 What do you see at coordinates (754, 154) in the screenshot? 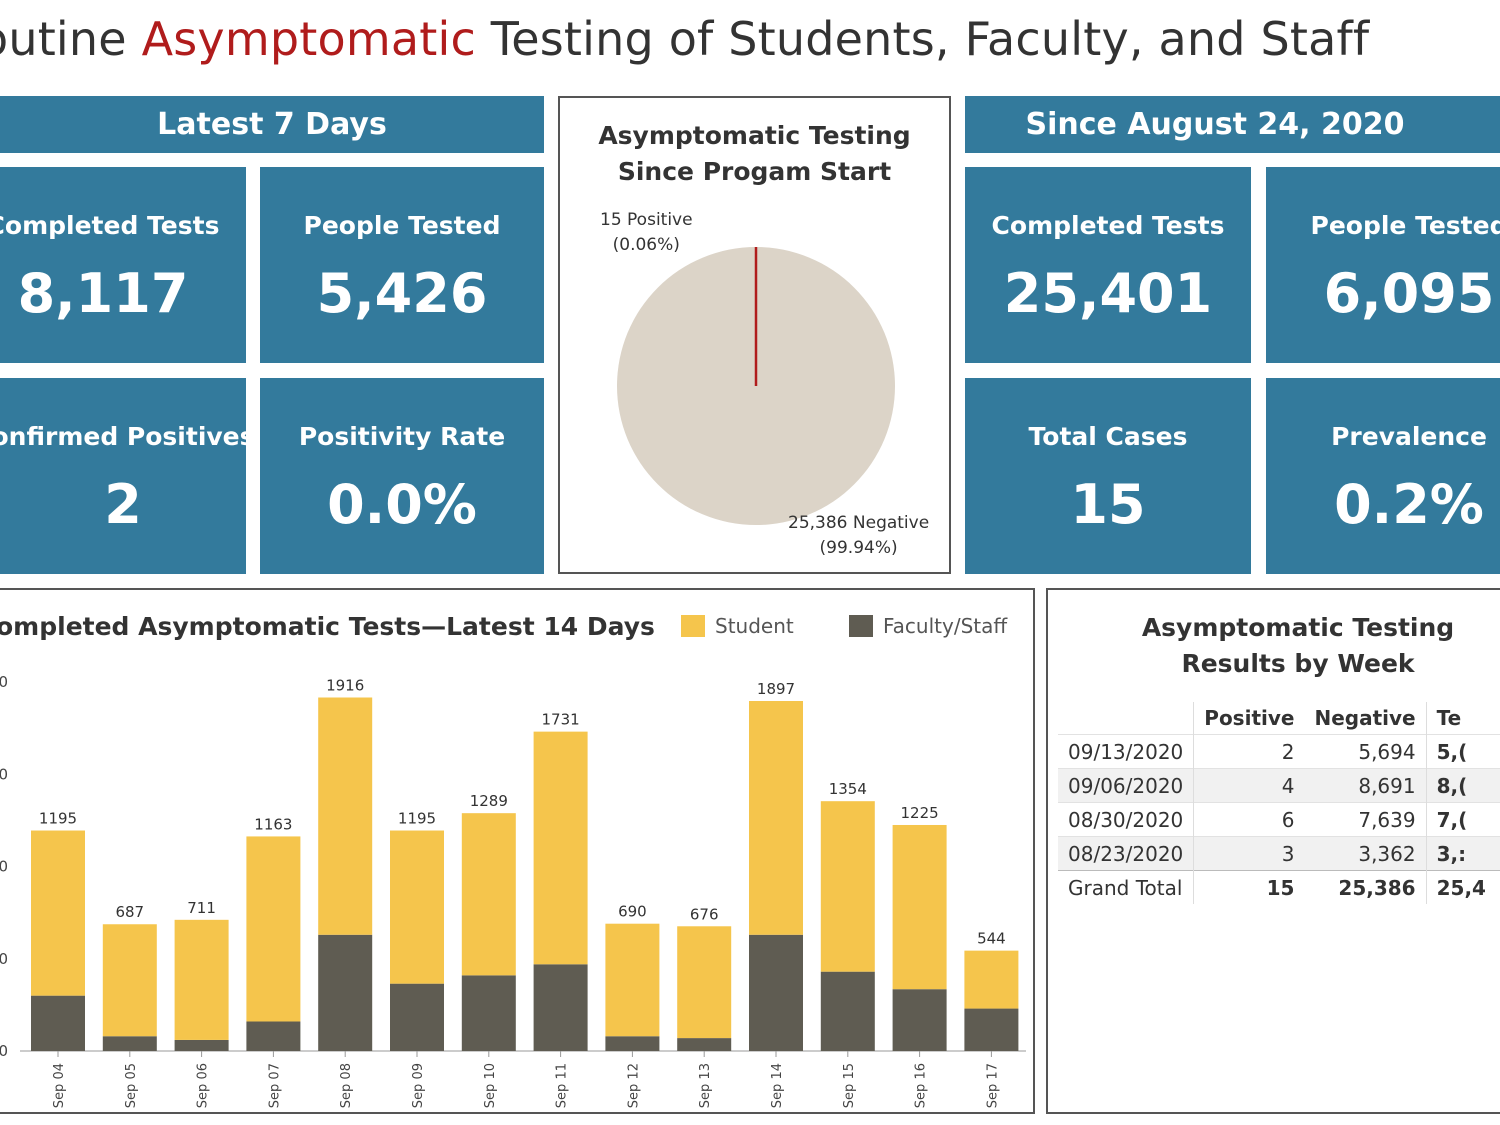
I see `pie-title: Asymptomatic Testing Since Progam Start` at bounding box center [754, 154].